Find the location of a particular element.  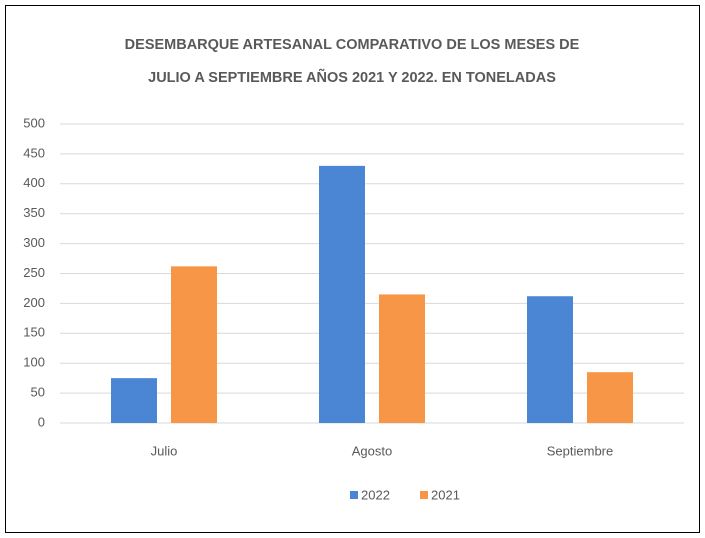

legend-label: 2021 is located at coordinates (445, 494).